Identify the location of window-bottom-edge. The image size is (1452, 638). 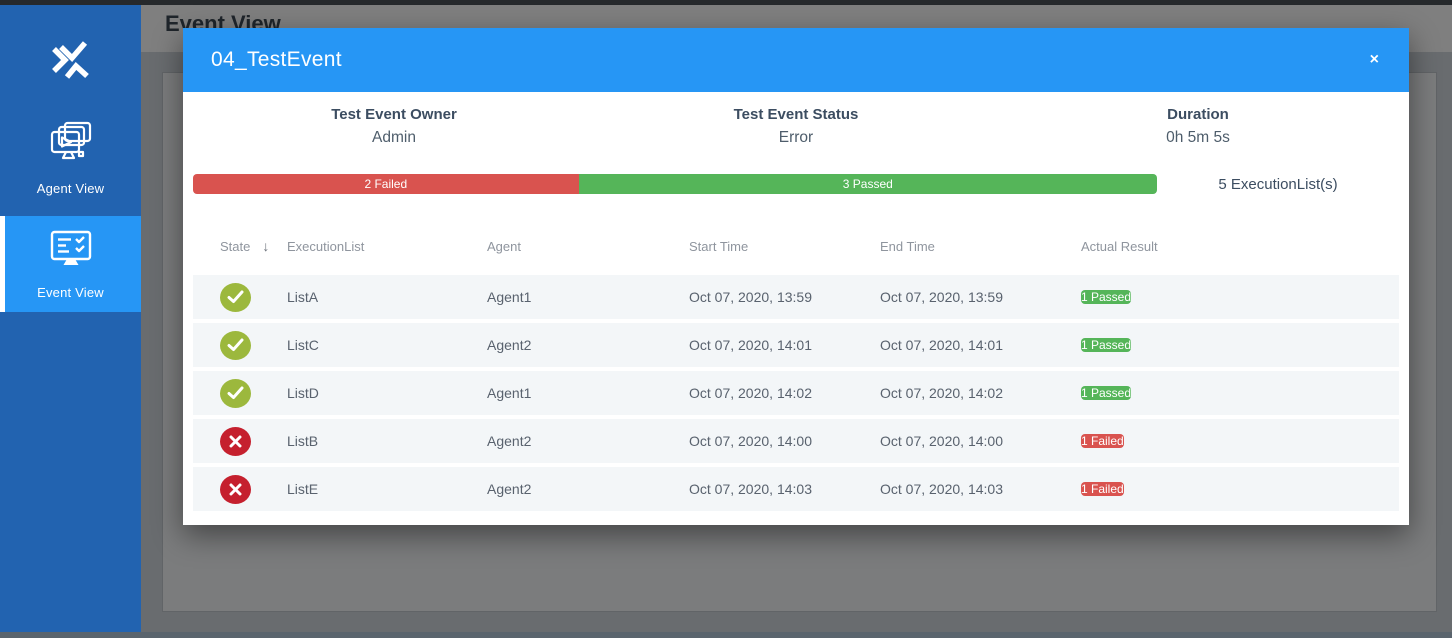
(726, 635).